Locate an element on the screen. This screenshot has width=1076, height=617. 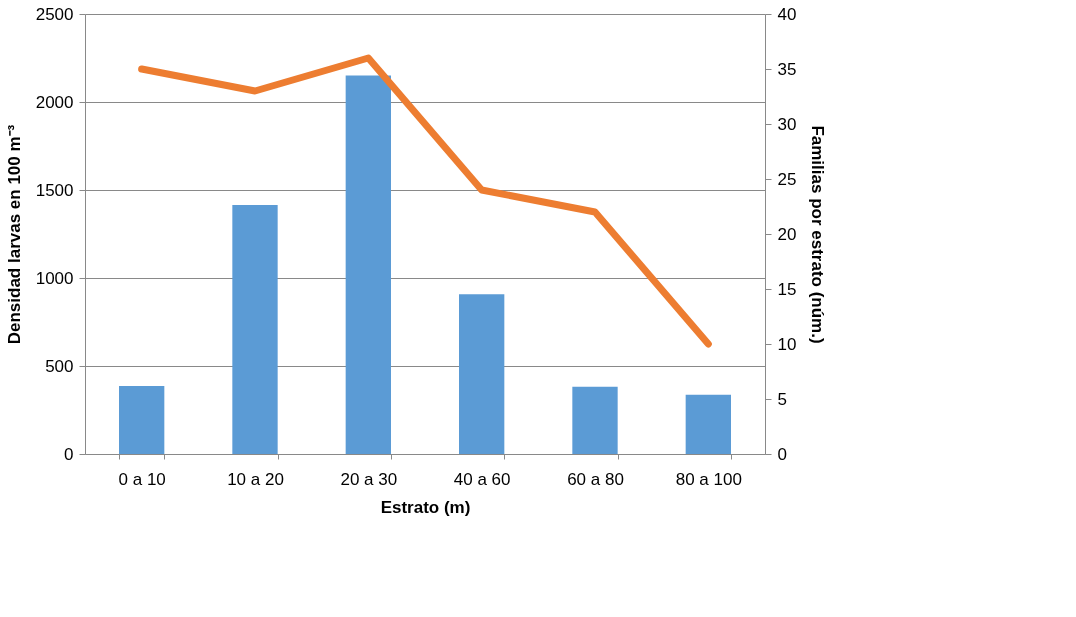
x-axis-title: Estrato (m) is located at coordinates (425, 507).